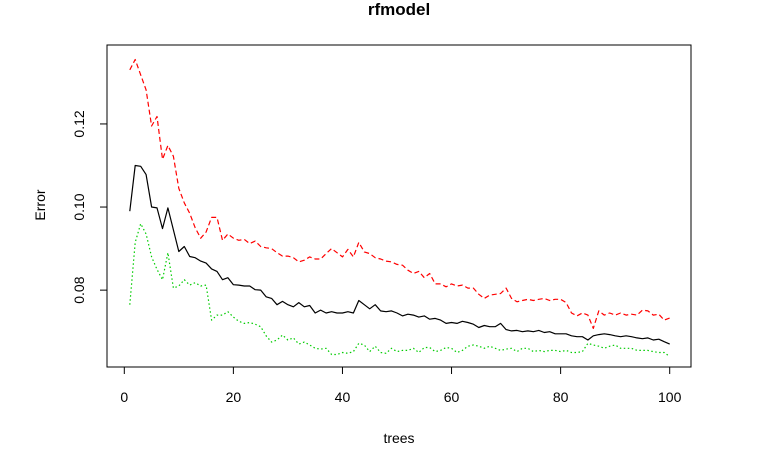 Image resolution: width=770 pixels, height=462 pixels. What do you see at coordinates (79, 123) in the screenshot?
I see `y-tick-label: 0.12` at bounding box center [79, 123].